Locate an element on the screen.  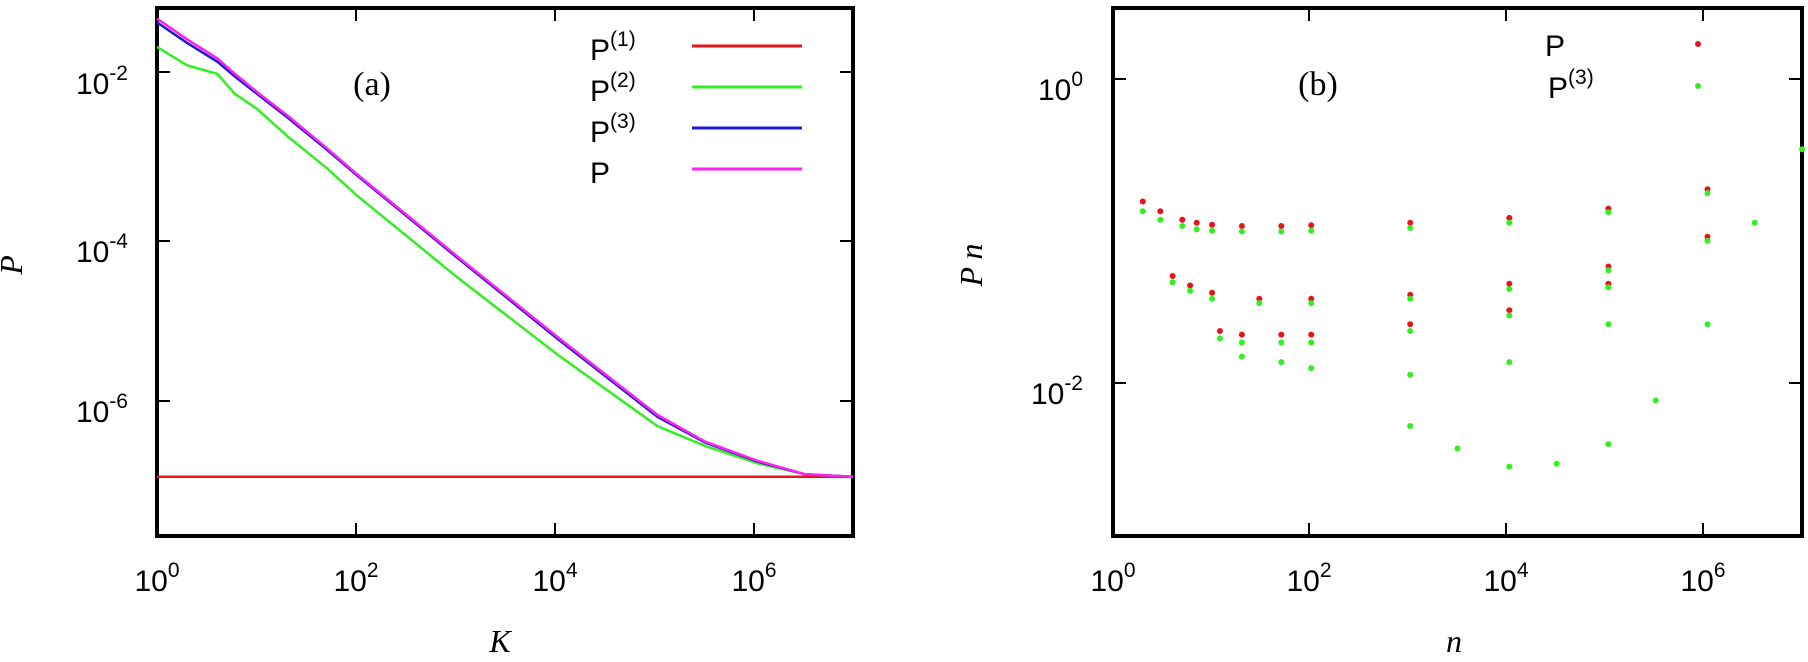
legend-label-b: P is located at coordinates (1555, 46).